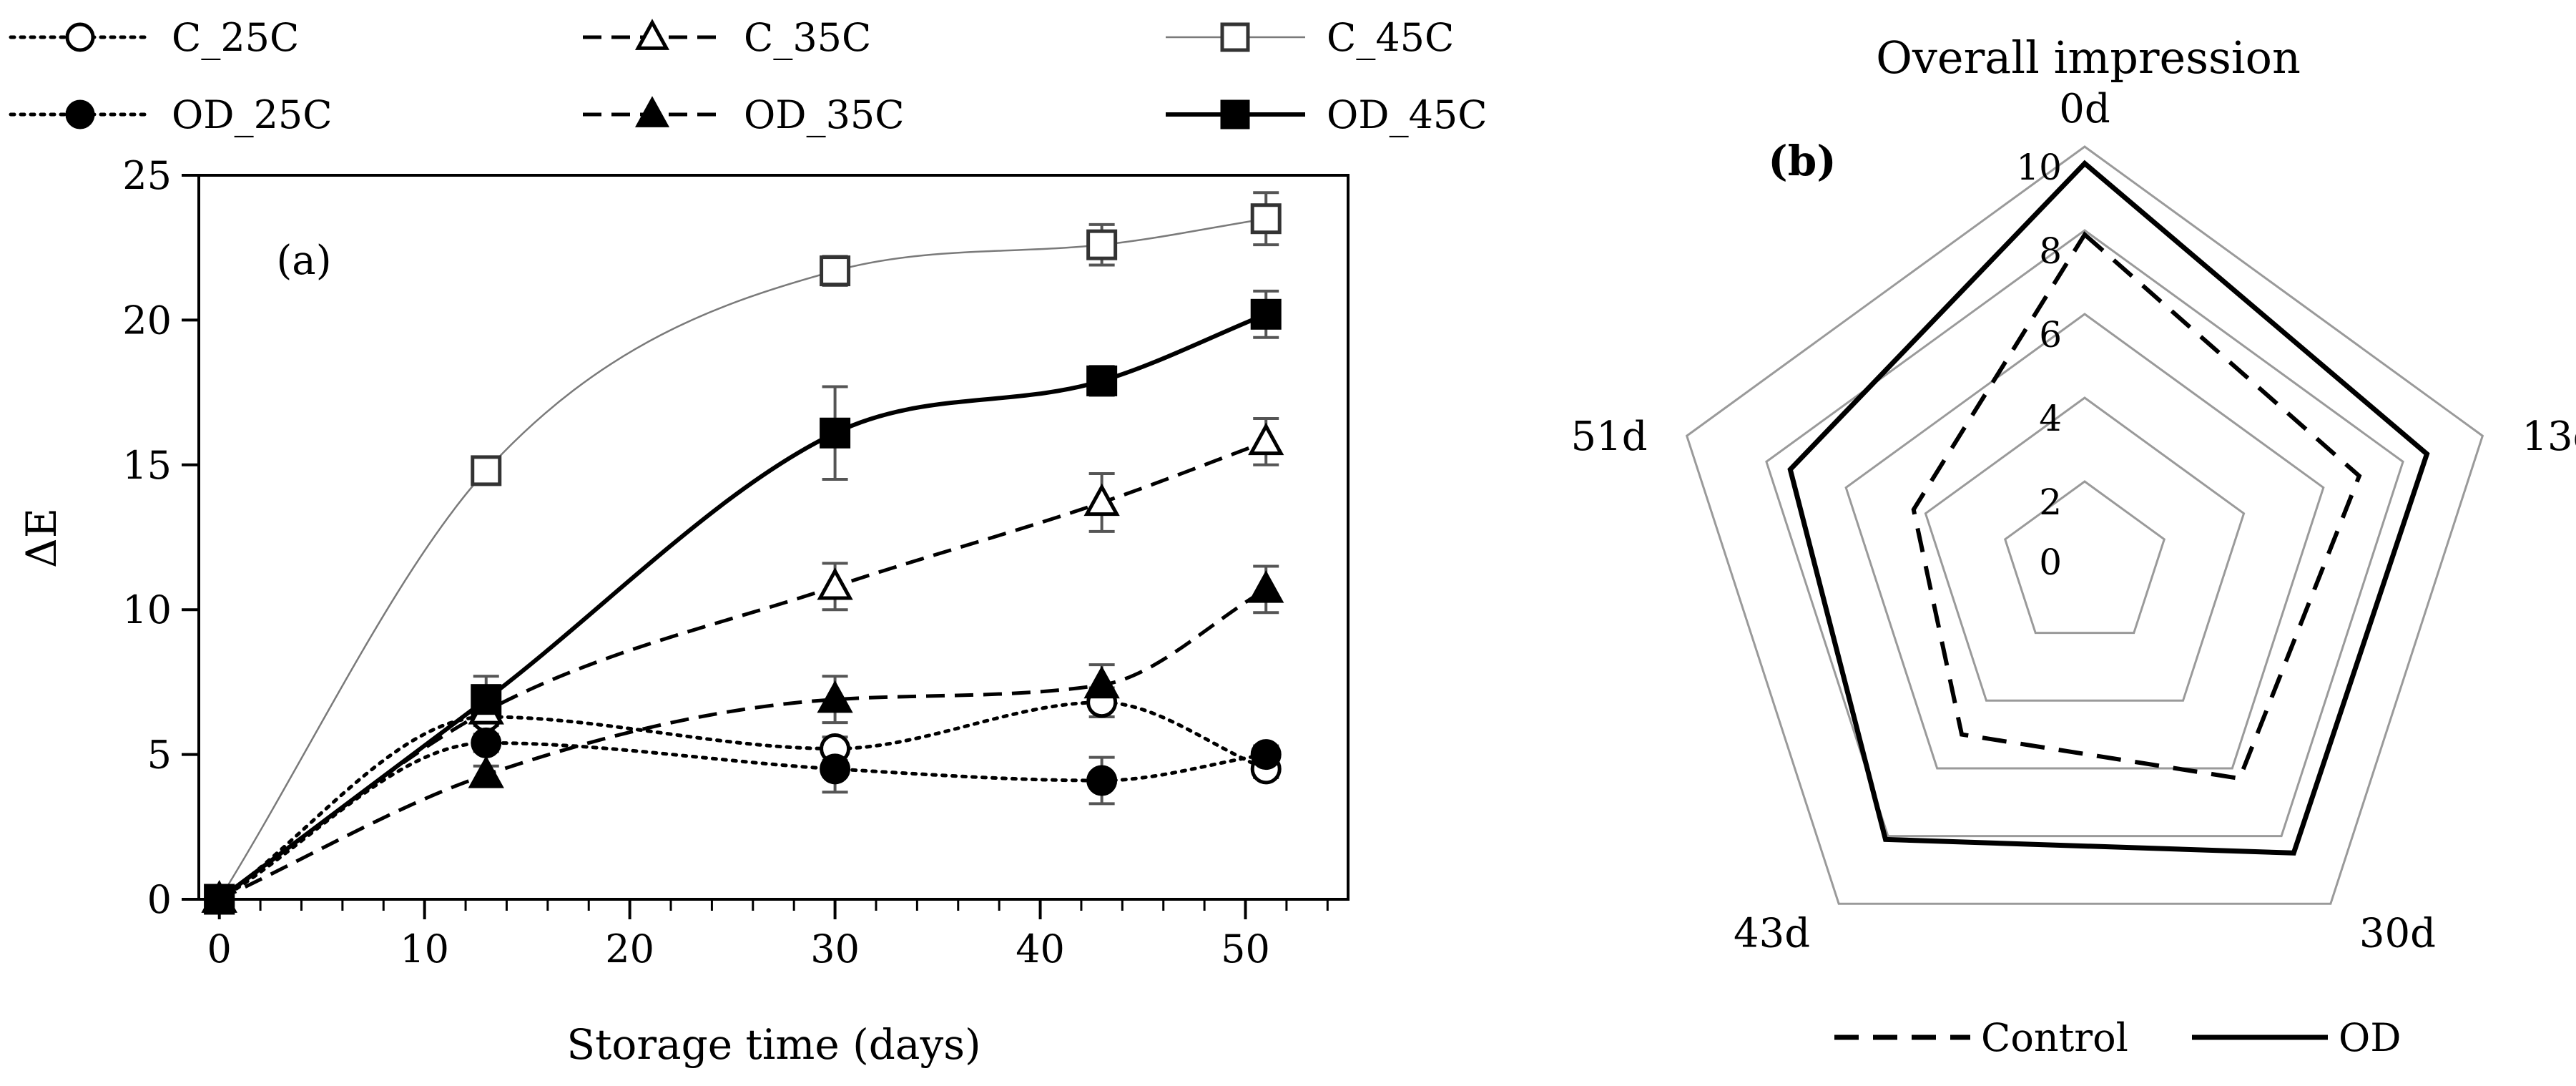 The height and width of the screenshot is (1086, 2576). Describe the element at coordinates (147, 320) in the screenshot. I see `y-tick-label: 20` at that location.